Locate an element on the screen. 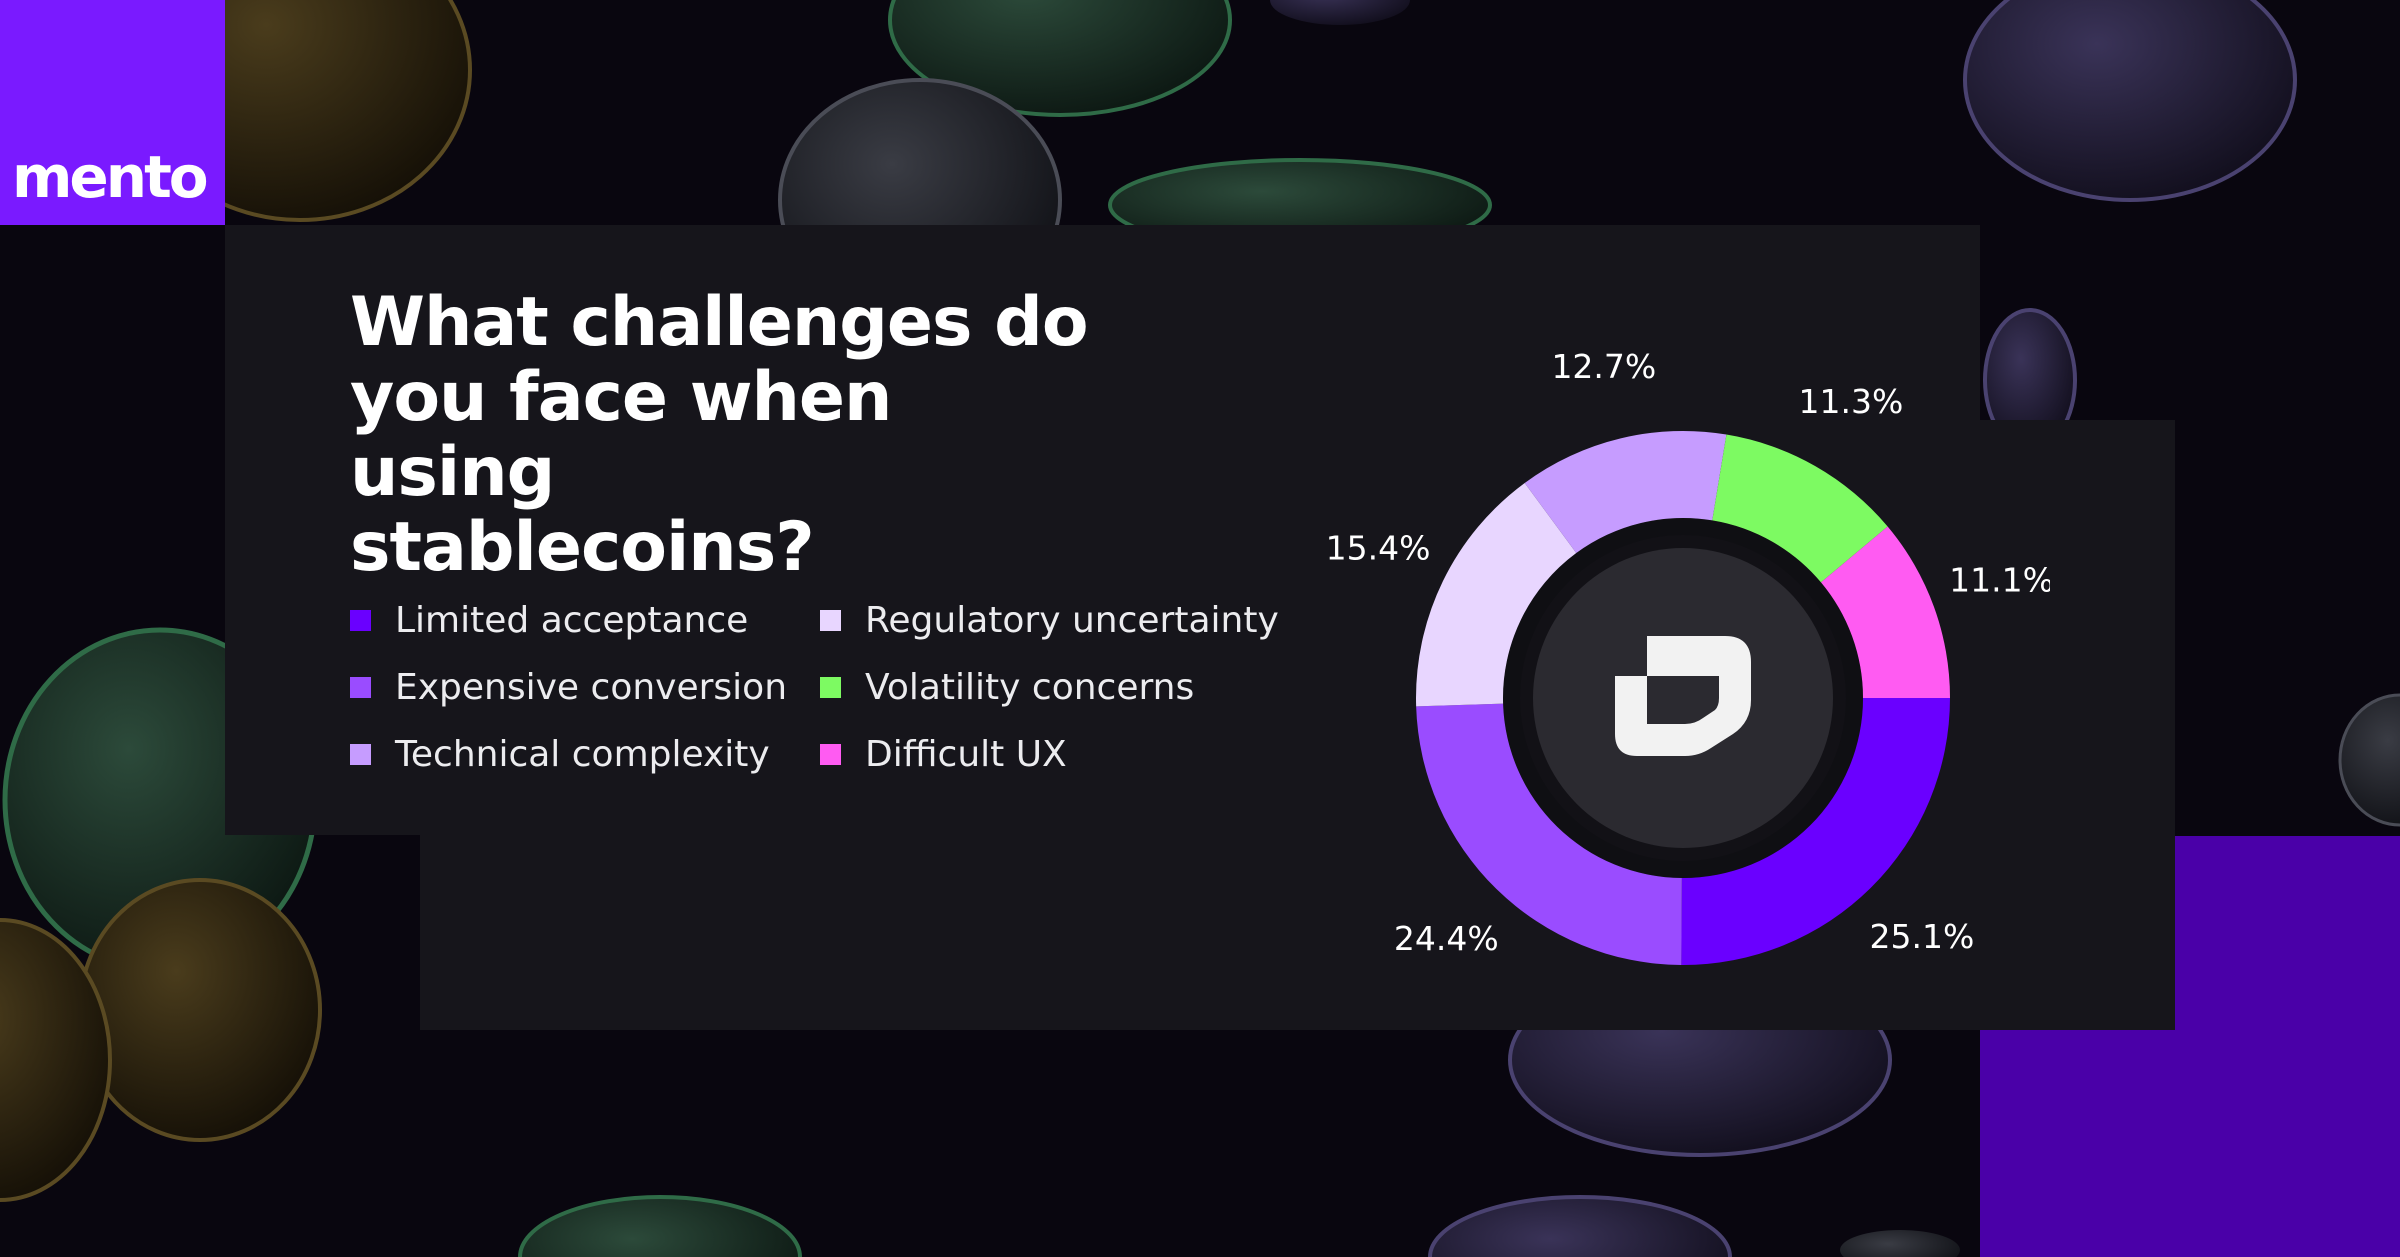 The width and height of the screenshot is (2400, 1257). brand-logo: mento is located at coordinates (112, 112).